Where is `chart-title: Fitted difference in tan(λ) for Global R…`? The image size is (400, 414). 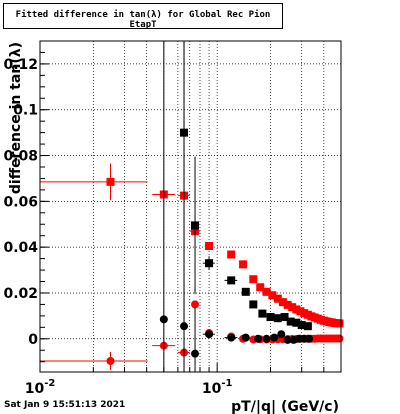 chart-title: Fitted difference in tan(λ) for Global R… is located at coordinates (143, 20).